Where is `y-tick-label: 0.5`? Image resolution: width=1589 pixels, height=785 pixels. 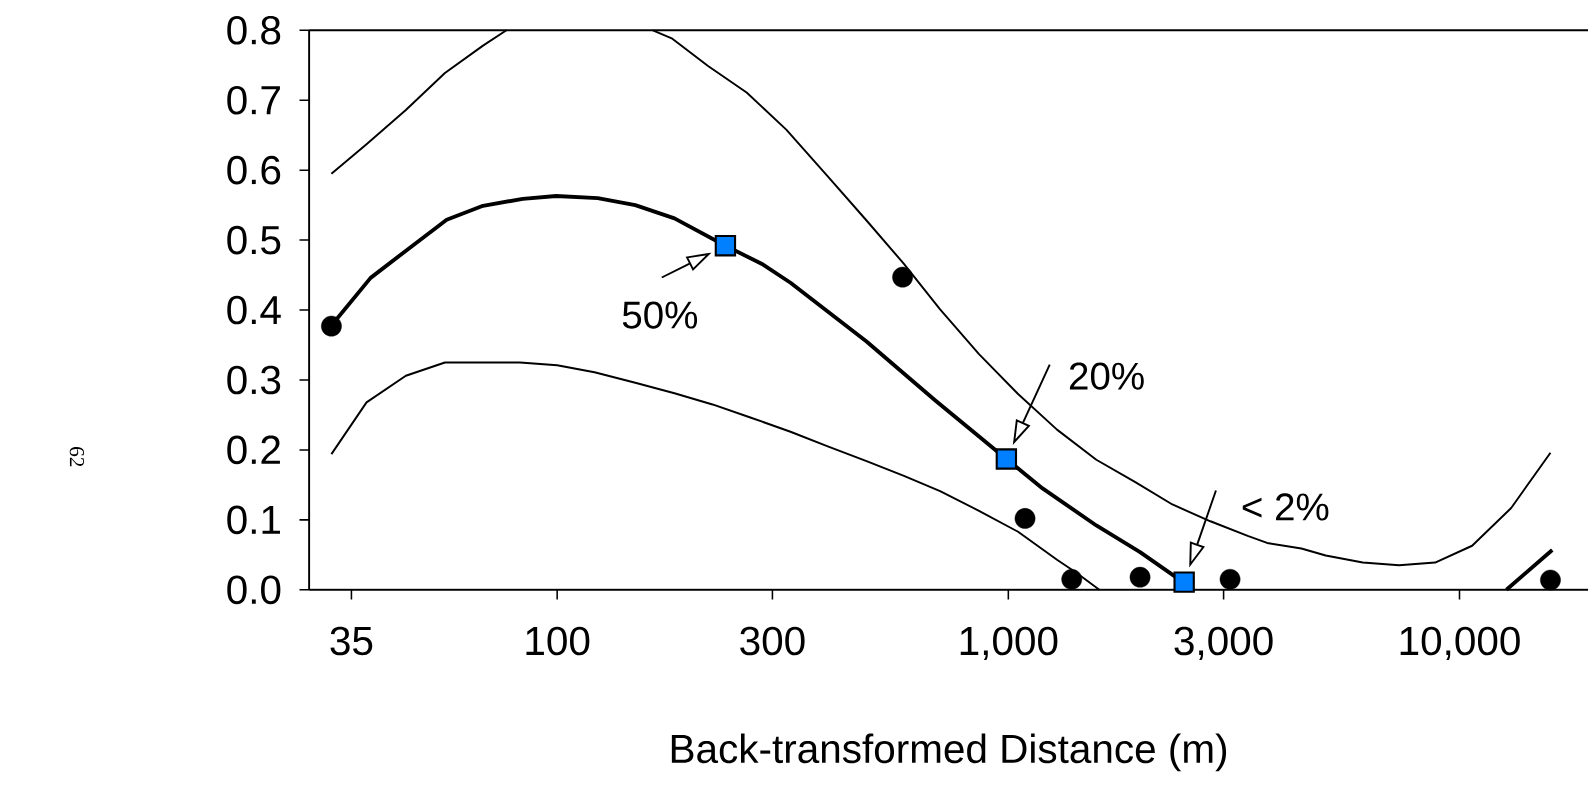
y-tick-label: 0.5 is located at coordinates (254, 240).